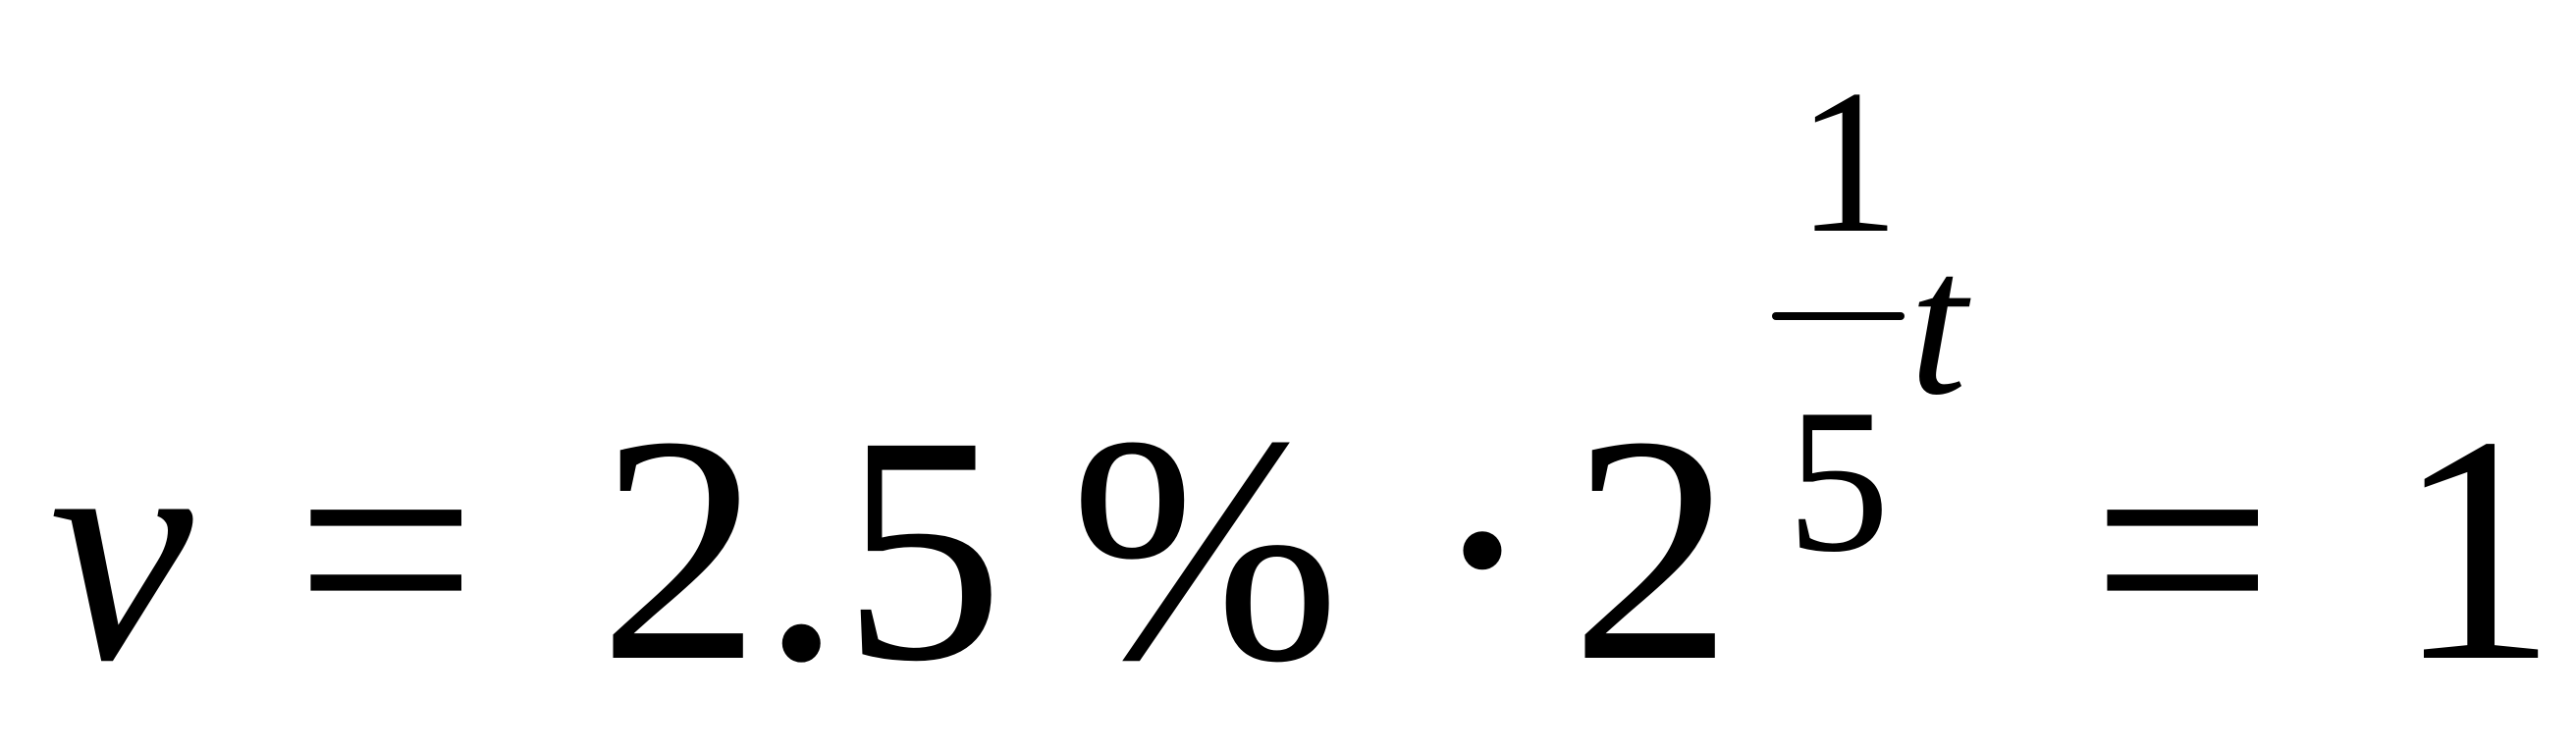 This screenshot has width=2576, height=754. What do you see at coordinates (1838, 481) in the screenshot?
I see `exponent-denominator: 5` at bounding box center [1838, 481].